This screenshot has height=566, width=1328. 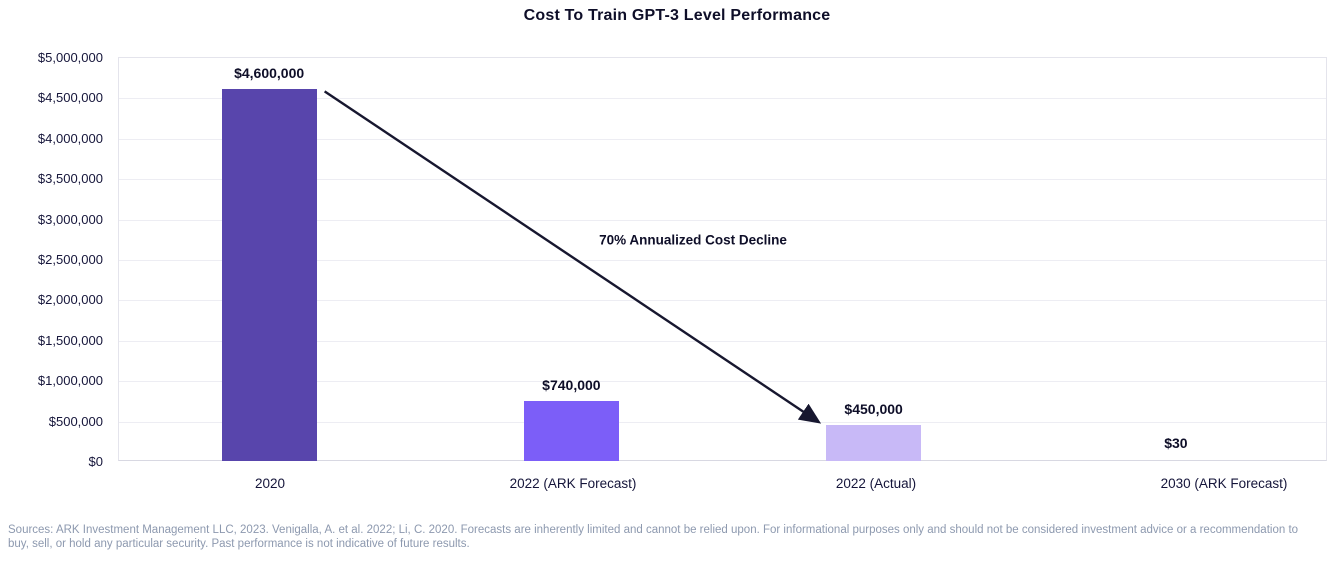 I want to click on bar-2020, so click(x=269, y=275).